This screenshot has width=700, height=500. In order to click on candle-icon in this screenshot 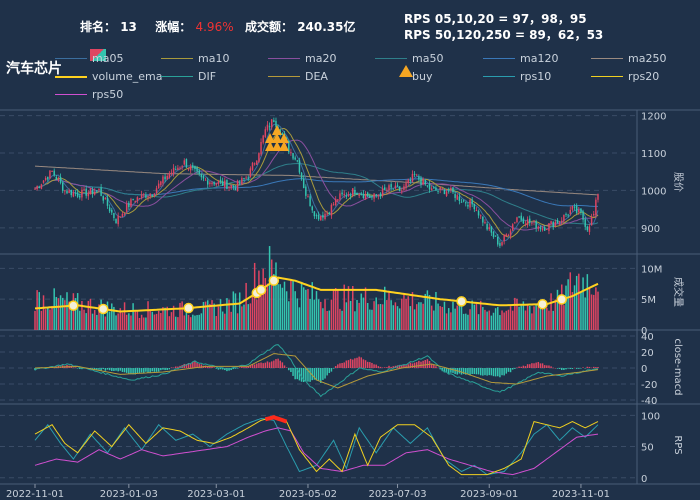, I will do `click(98, 55)`.